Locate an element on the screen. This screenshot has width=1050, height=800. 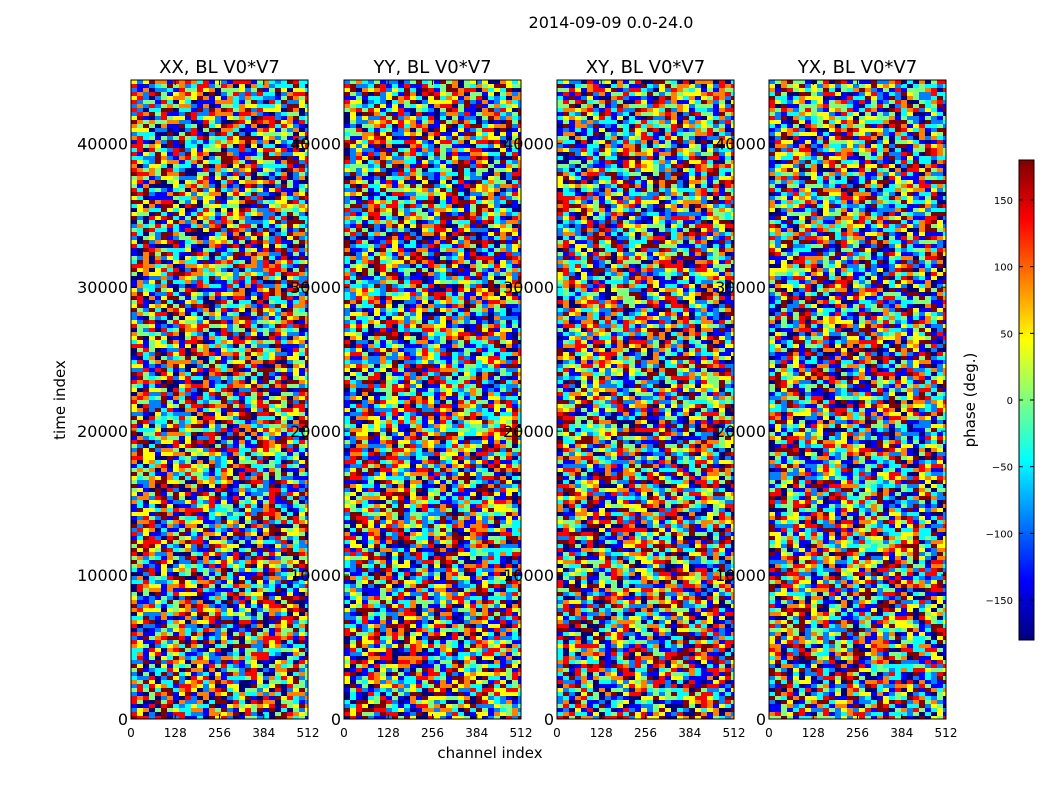
panel-title: XX, BL V0*V7 is located at coordinates (219, 67).